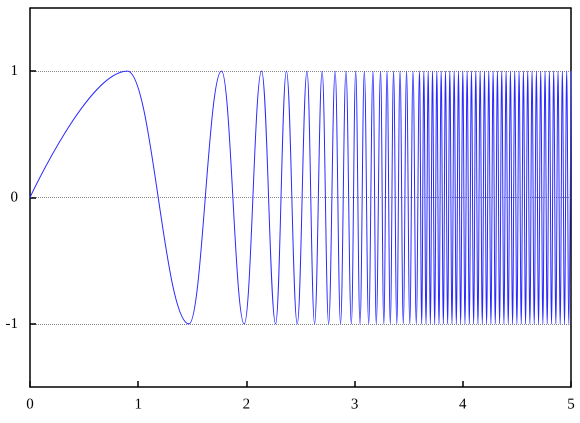 The height and width of the screenshot is (423, 580). What do you see at coordinates (571, 404) in the screenshot?
I see `x-tick-label: 5` at bounding box center [571, 404].